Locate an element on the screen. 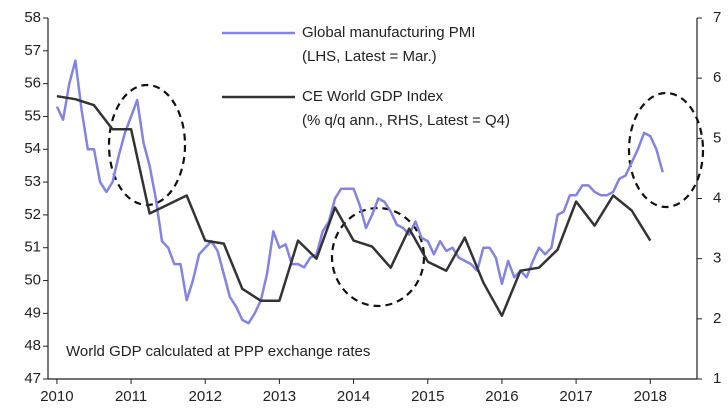  x-tick-label: 2015 is located at coordinates (427, 396).